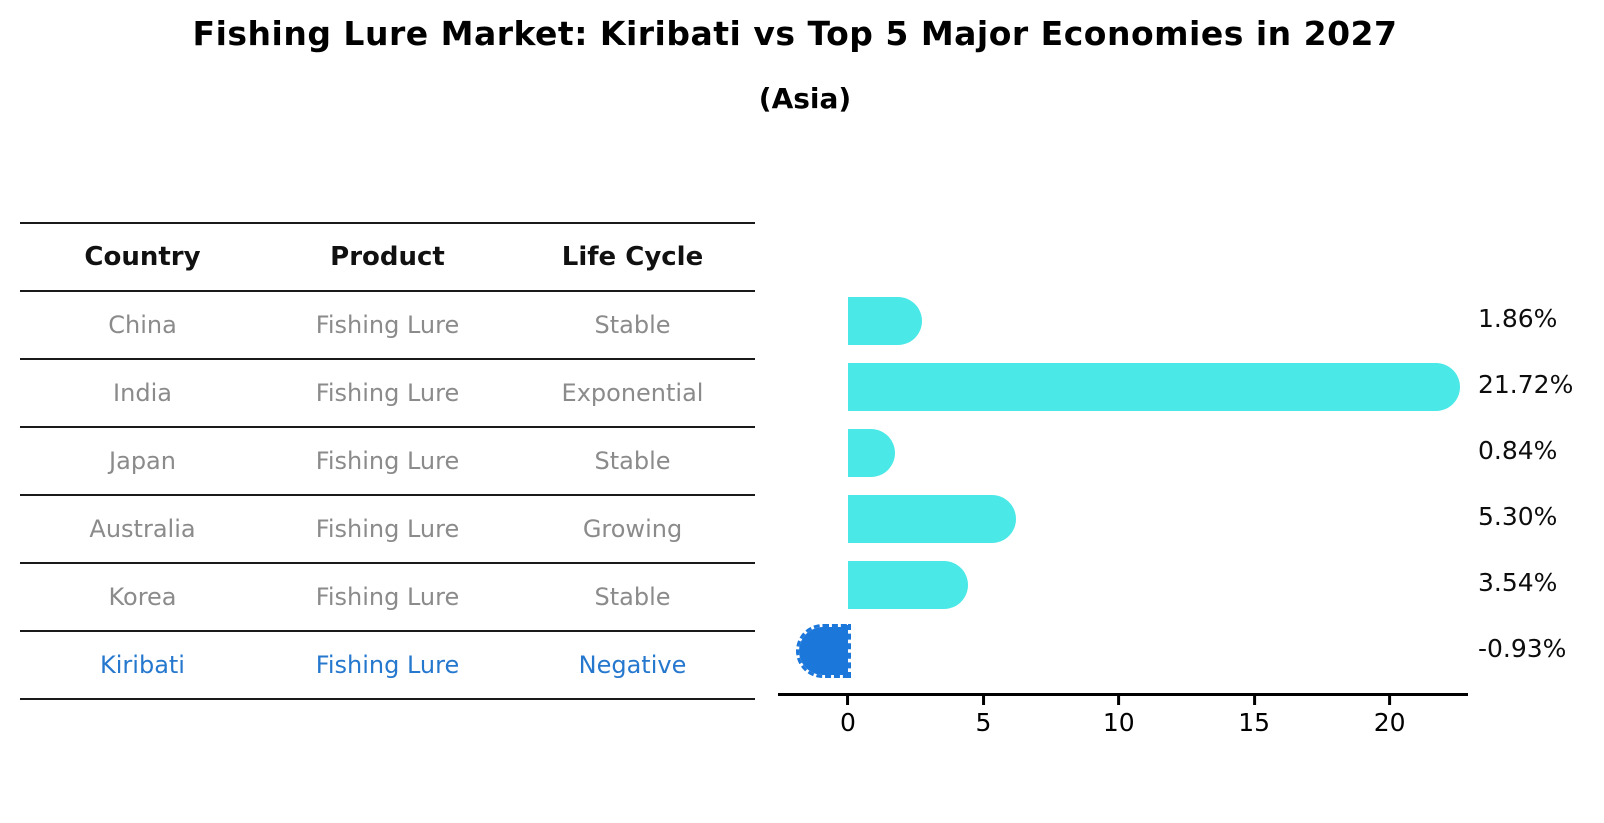 The image size is (1604, 823). I want to click on x-tick-label: 20, so click(1389, 722).